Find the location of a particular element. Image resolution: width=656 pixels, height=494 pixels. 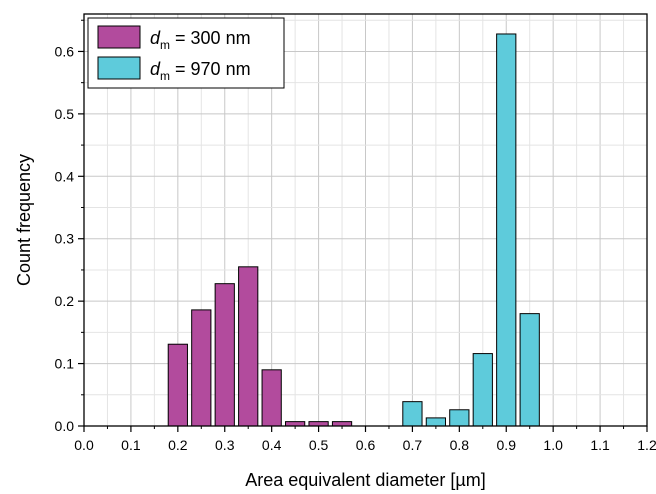

legend-label-2: dm = 970 nm is located at coordinates (200, 71).